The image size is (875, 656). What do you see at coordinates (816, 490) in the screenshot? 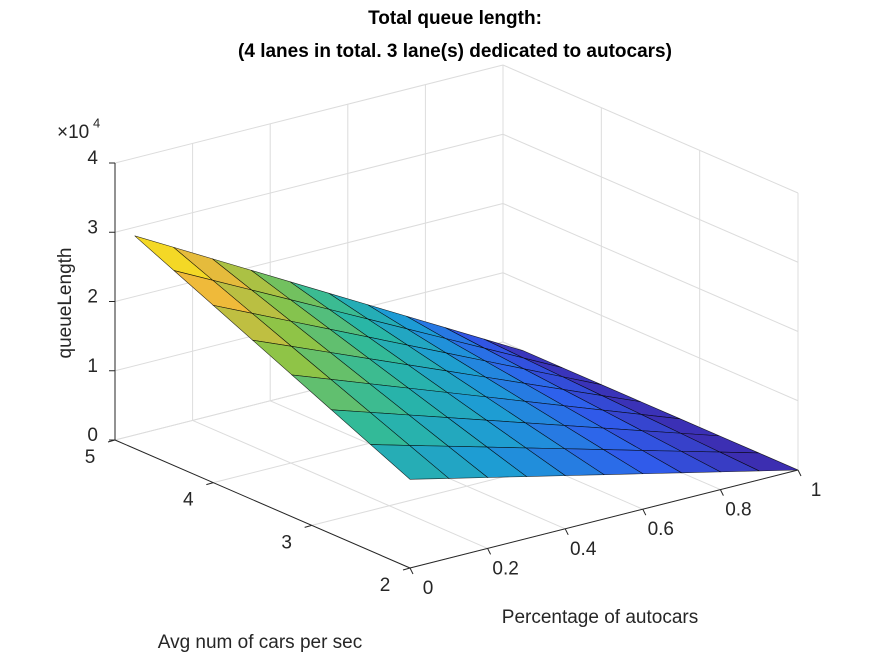
I see `x-tick-label: 1` at bounding box center [816, 490].